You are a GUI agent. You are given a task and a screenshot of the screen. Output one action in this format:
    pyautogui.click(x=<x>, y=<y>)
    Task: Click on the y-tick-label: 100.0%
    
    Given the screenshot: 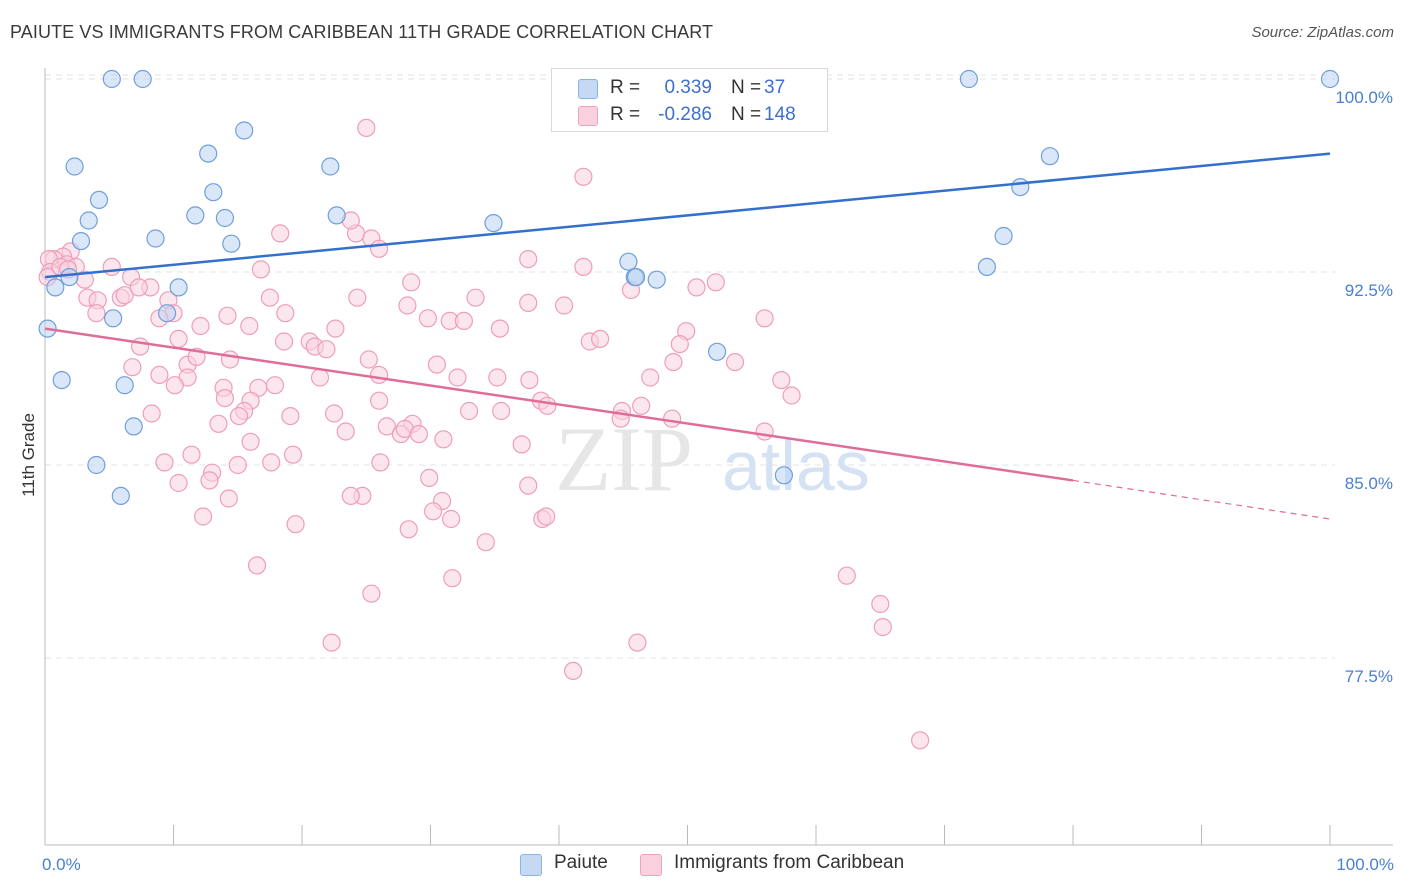 What is the action you would take?
    pyautogui.click(x=1364, y=97)
    